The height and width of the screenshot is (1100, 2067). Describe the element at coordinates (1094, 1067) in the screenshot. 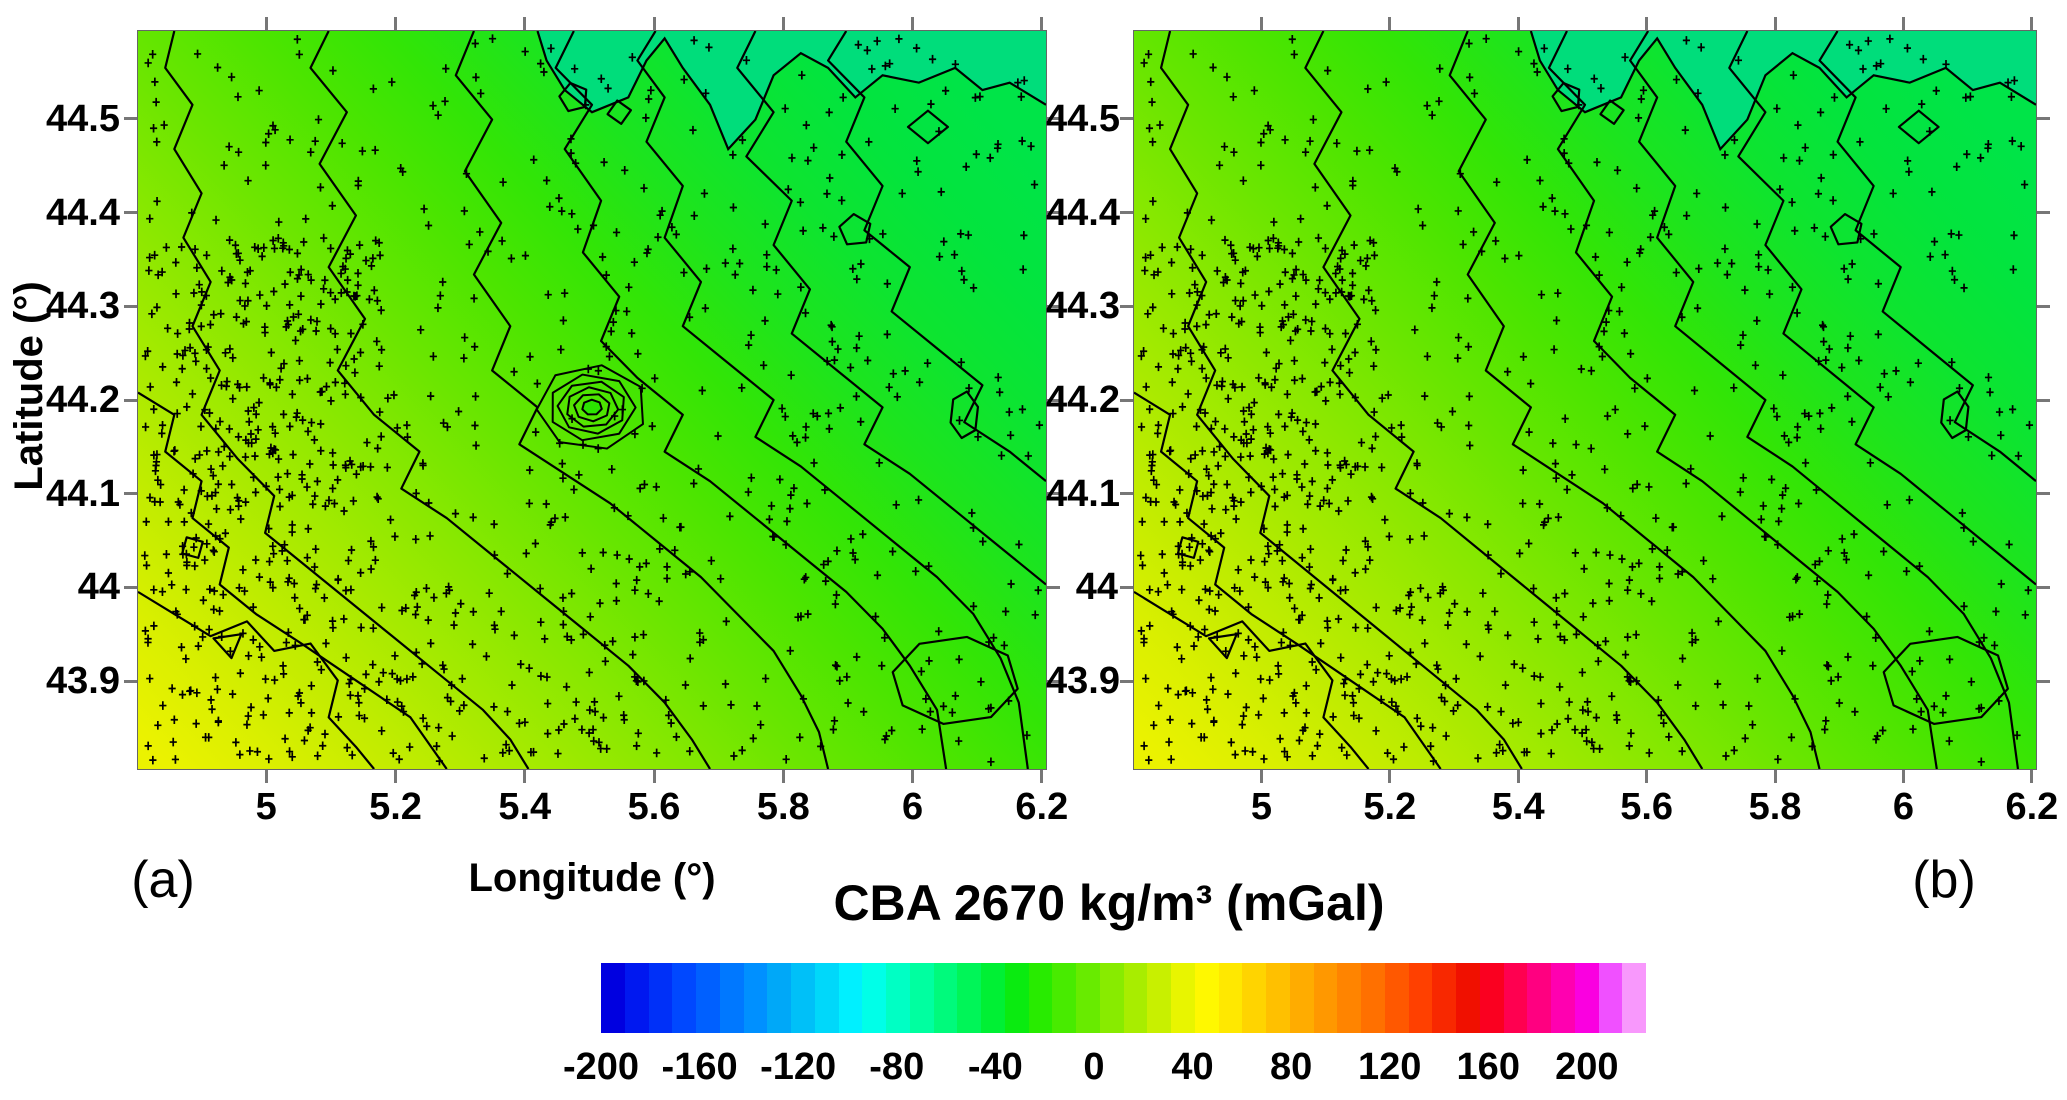

I see `colorbar-tick-label: 0` at that location.